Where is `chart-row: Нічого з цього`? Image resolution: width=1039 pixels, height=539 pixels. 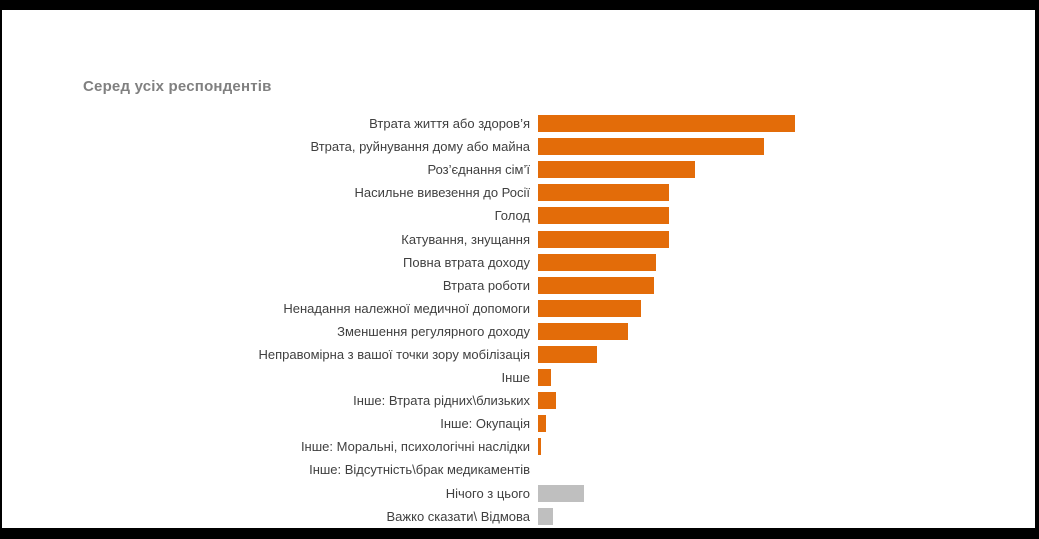
chart-row: Нічого з цього is located at coordinates (518, 493).